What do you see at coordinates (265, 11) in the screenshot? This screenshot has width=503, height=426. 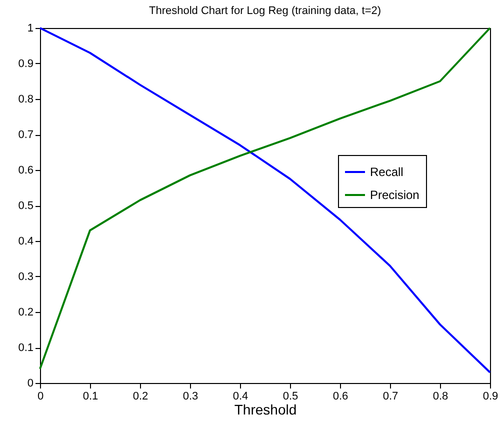 I see `chart-title: Threshold Chart for Log Reg (training data, t=2)` at bounding box center [265, 11].